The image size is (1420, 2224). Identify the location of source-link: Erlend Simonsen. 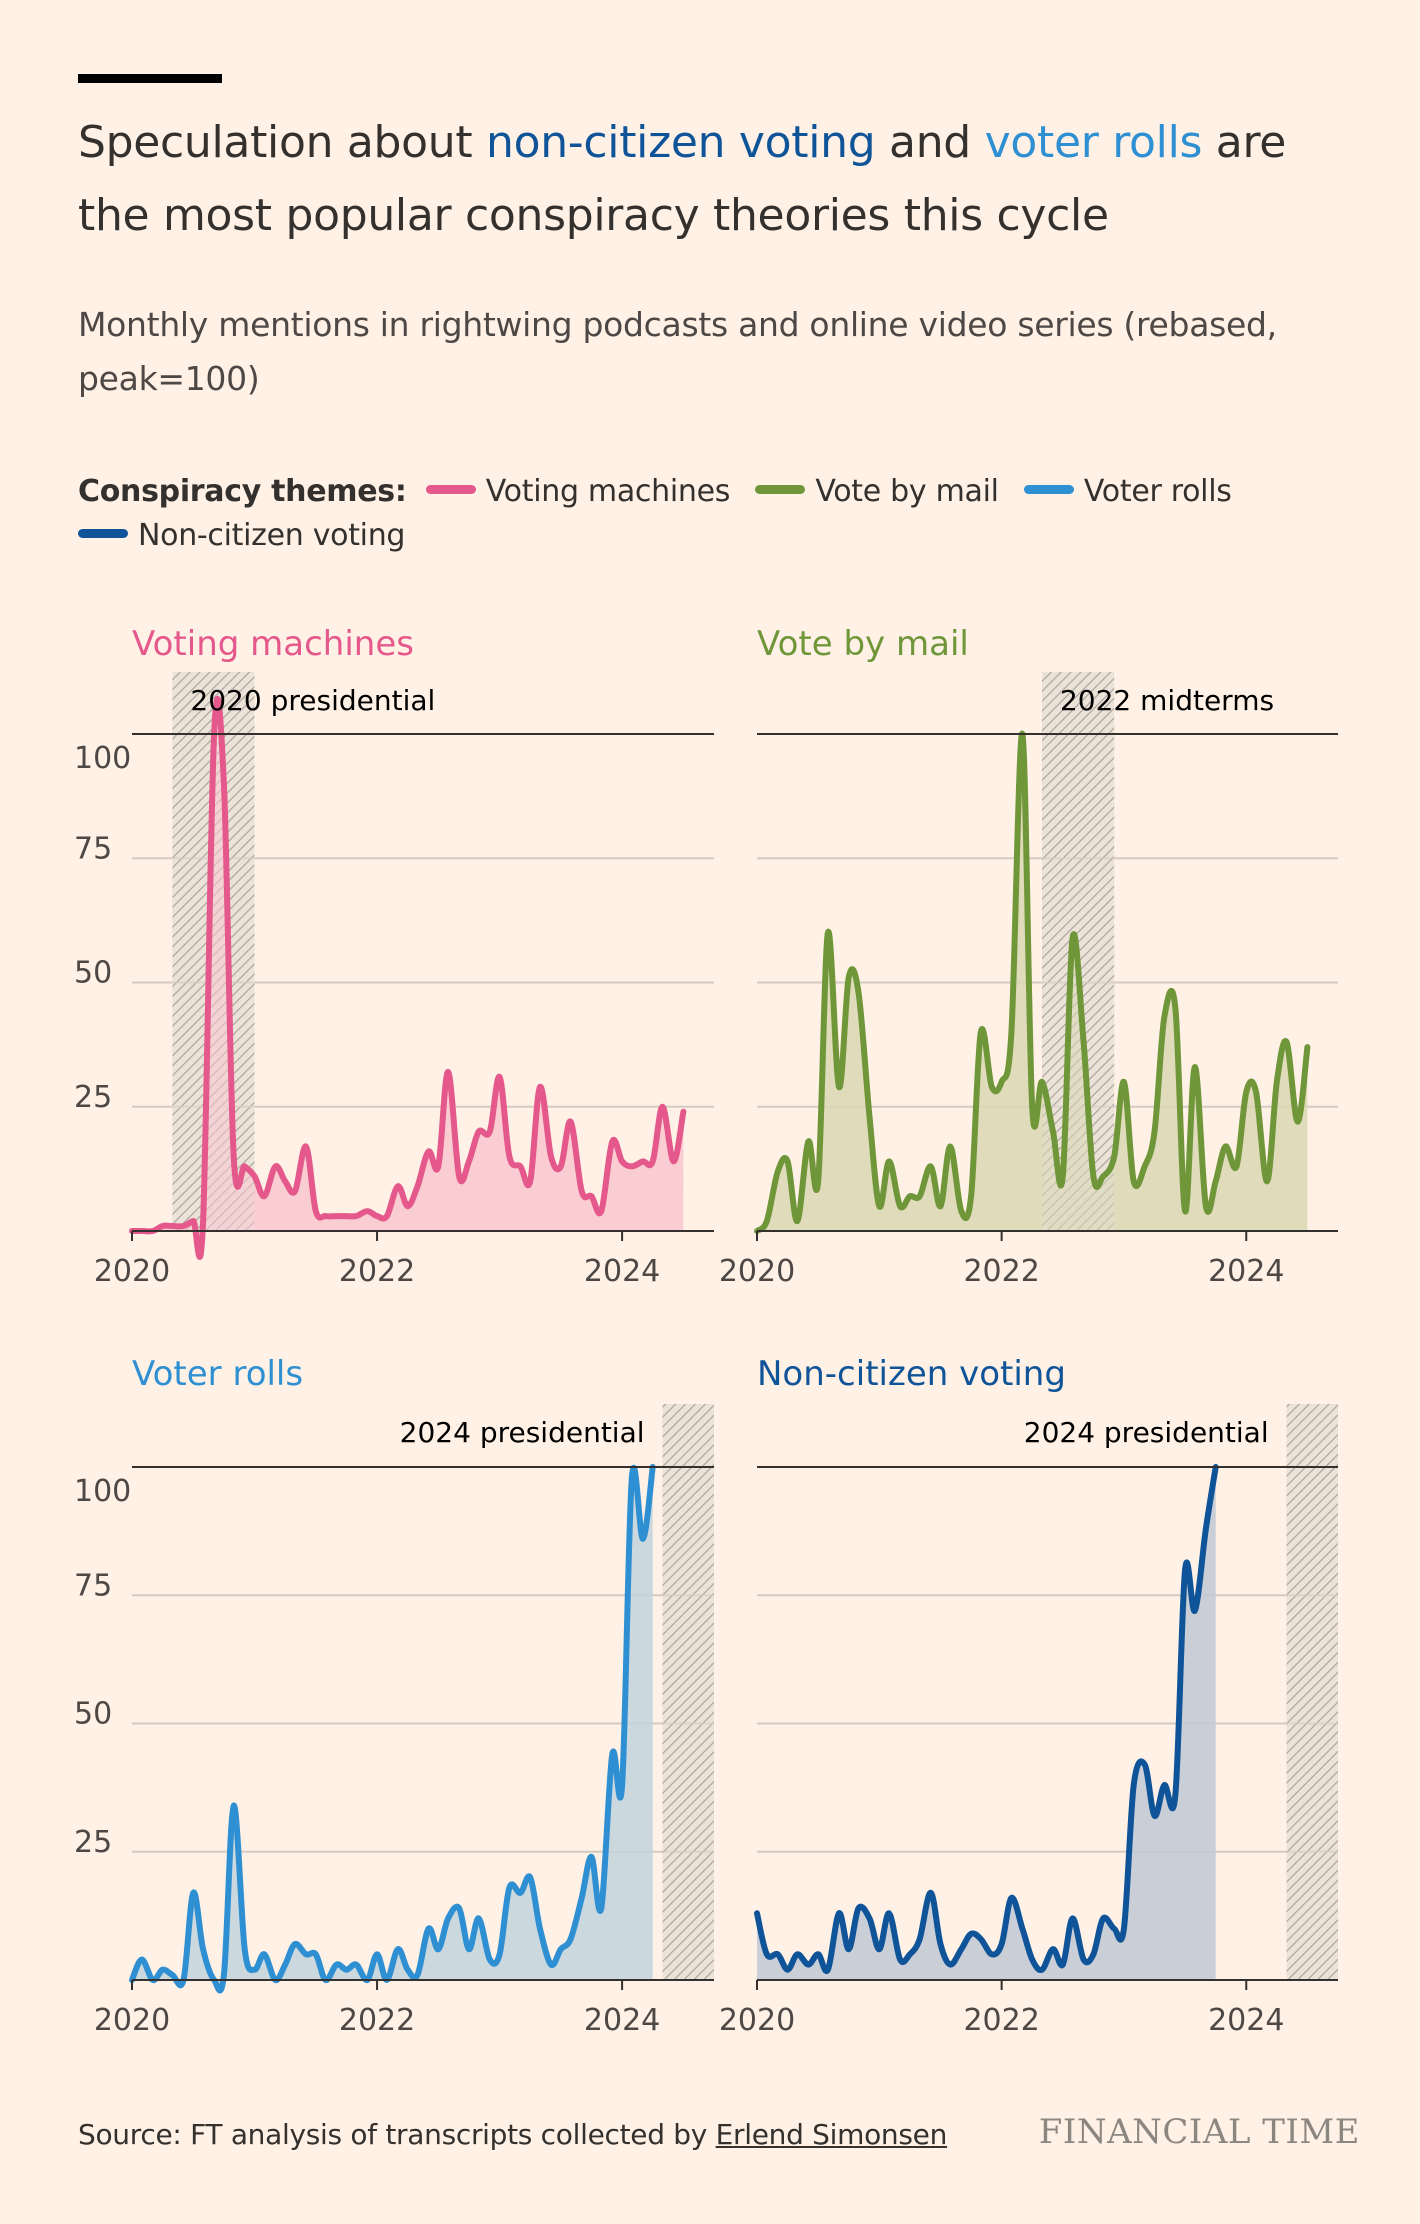
(831, 2134).